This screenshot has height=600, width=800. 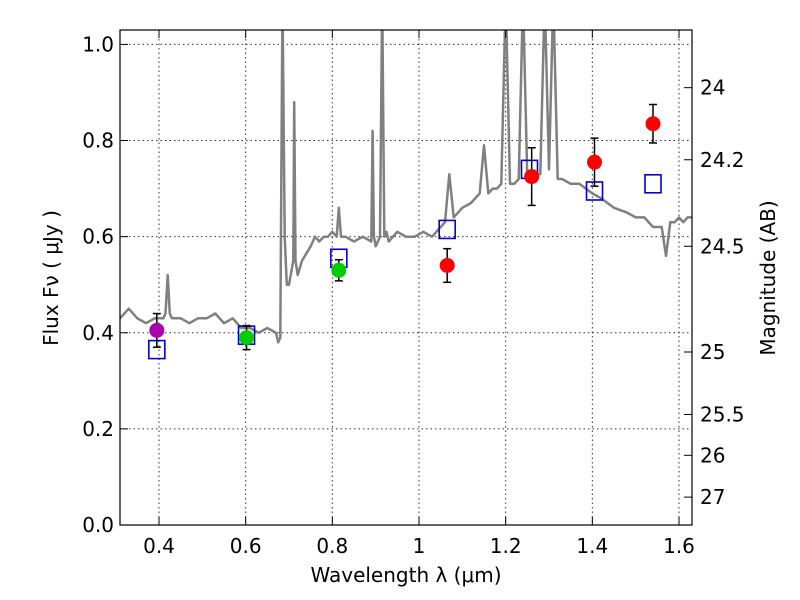 What do you see at coordinates (332, 546) in the screenshot?
I see `x-tick-label: 0.8` at bounding box center [332, 546].